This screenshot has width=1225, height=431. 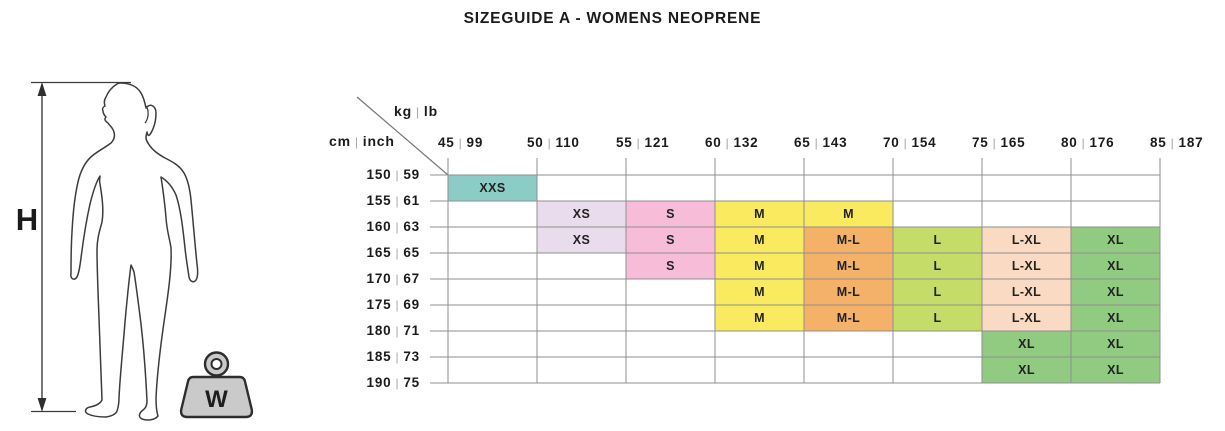 I want to click on tick-value: 121, so click(x=657, y=142).